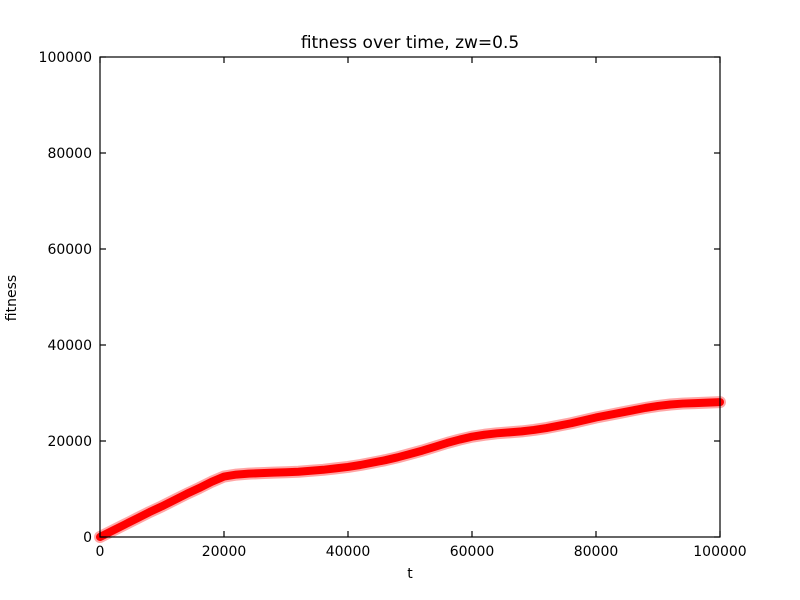 This screenshot has height=600, width=800. I want to click on x-tick-label: 40000, so click(348, 552).